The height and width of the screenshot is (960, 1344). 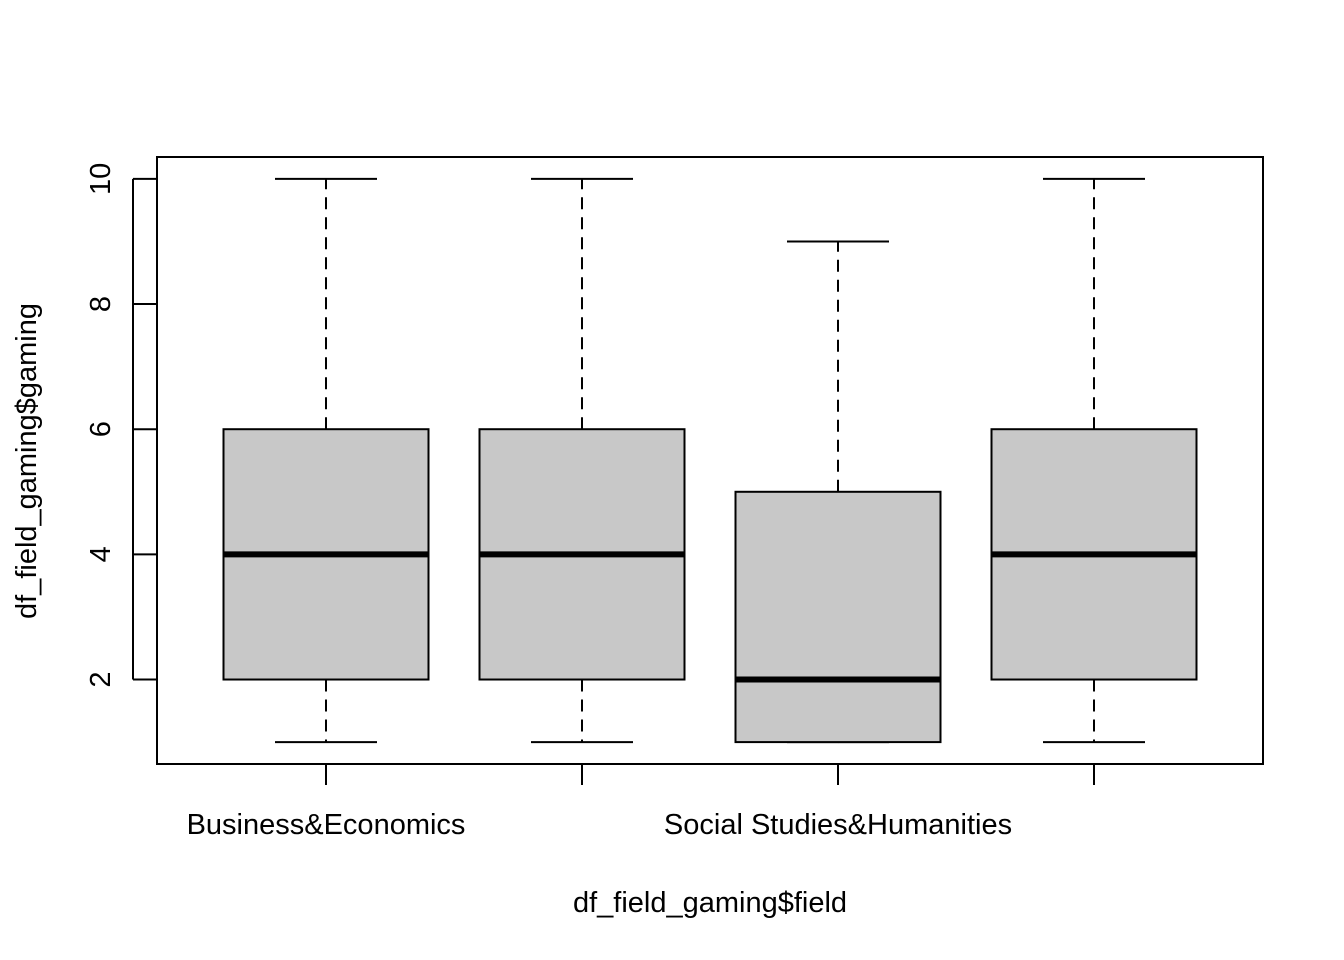 I want to click on y-tick-label: 10, so click(x=101, y=179).